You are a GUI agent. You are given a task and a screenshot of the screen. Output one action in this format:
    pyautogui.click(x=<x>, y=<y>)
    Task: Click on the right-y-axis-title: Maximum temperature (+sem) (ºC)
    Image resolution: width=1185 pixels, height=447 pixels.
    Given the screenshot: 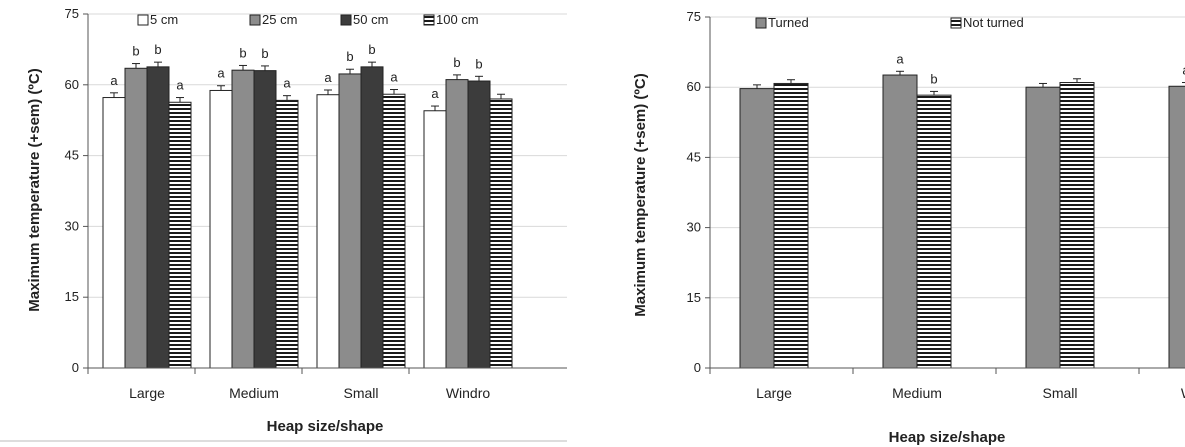 What is the action you would take?
    pyautogui.click(x=640, y=194)
    